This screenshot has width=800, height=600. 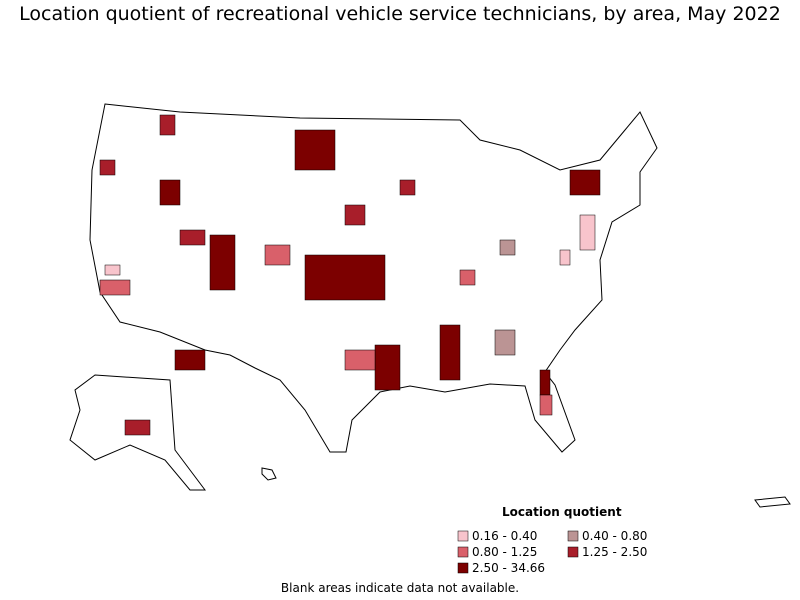 I want to click on legend-label: 2.50 - 34.66, so click(x=508, y=568).